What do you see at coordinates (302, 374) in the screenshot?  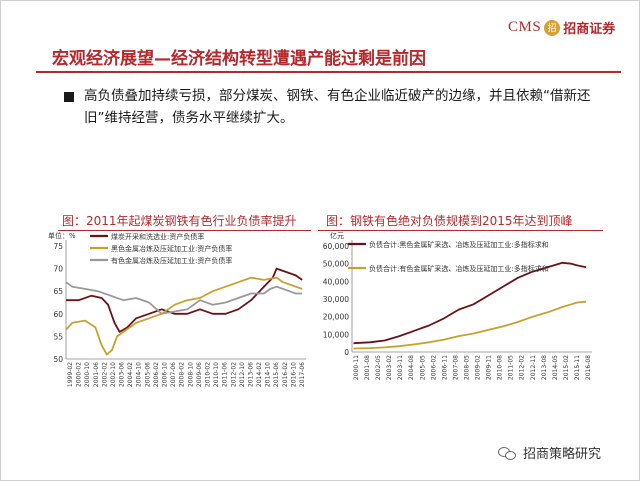 I see `chart1-x-tick-label: 2017-06` at bounding box center [302, 374].